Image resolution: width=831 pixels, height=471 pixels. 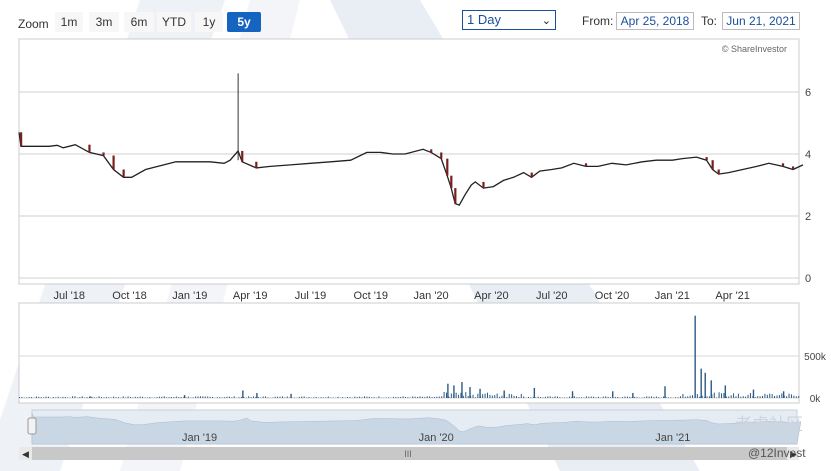 I want to click on zoom-5y-button: 5y, so click(x=244, y=22).